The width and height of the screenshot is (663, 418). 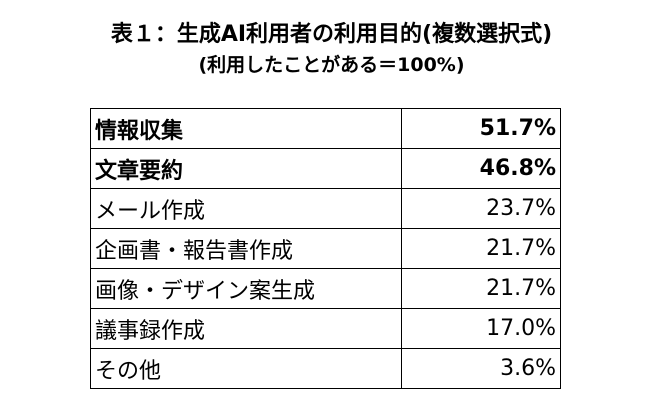 I want to click on table-row: 文章要約 46.8%, so click(x=325, y=168).